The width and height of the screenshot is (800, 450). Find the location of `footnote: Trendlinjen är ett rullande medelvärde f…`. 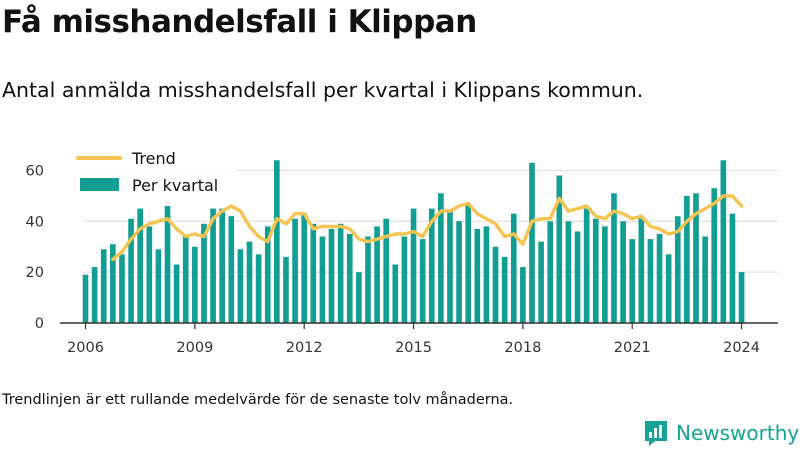

footnote: Trendlinjen är ett rullande medelvärde f… is located at coordinates (258, 400).